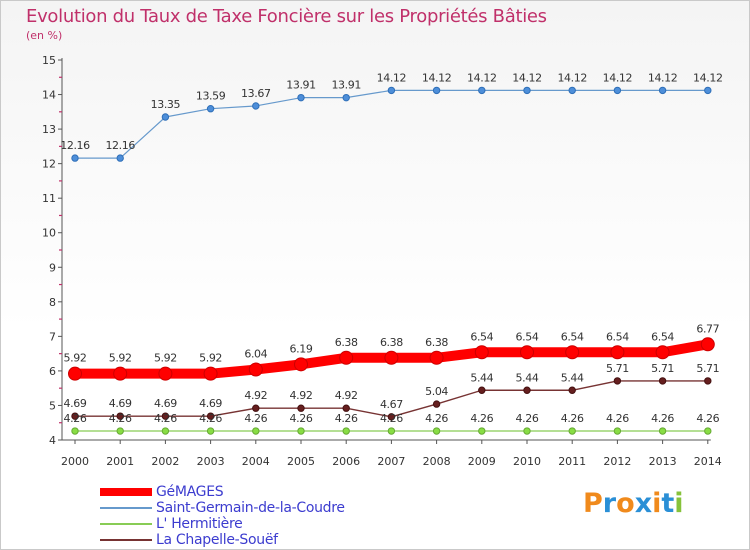 Image resolution: width=750 pixels, height=550 pixels. Describe the element at coordinates (436, 391) in the screenshot. I see `data-label-chapelle-souef: 5.04` at that location.